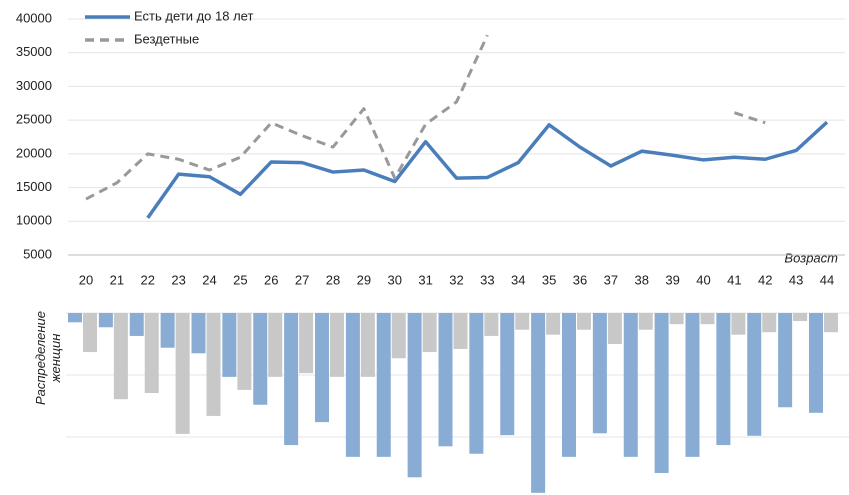 The image size is (849, 495). Describe the element at coordinates (580, 279) in the screenshot. I see `x-tick-label: 36` at that location.